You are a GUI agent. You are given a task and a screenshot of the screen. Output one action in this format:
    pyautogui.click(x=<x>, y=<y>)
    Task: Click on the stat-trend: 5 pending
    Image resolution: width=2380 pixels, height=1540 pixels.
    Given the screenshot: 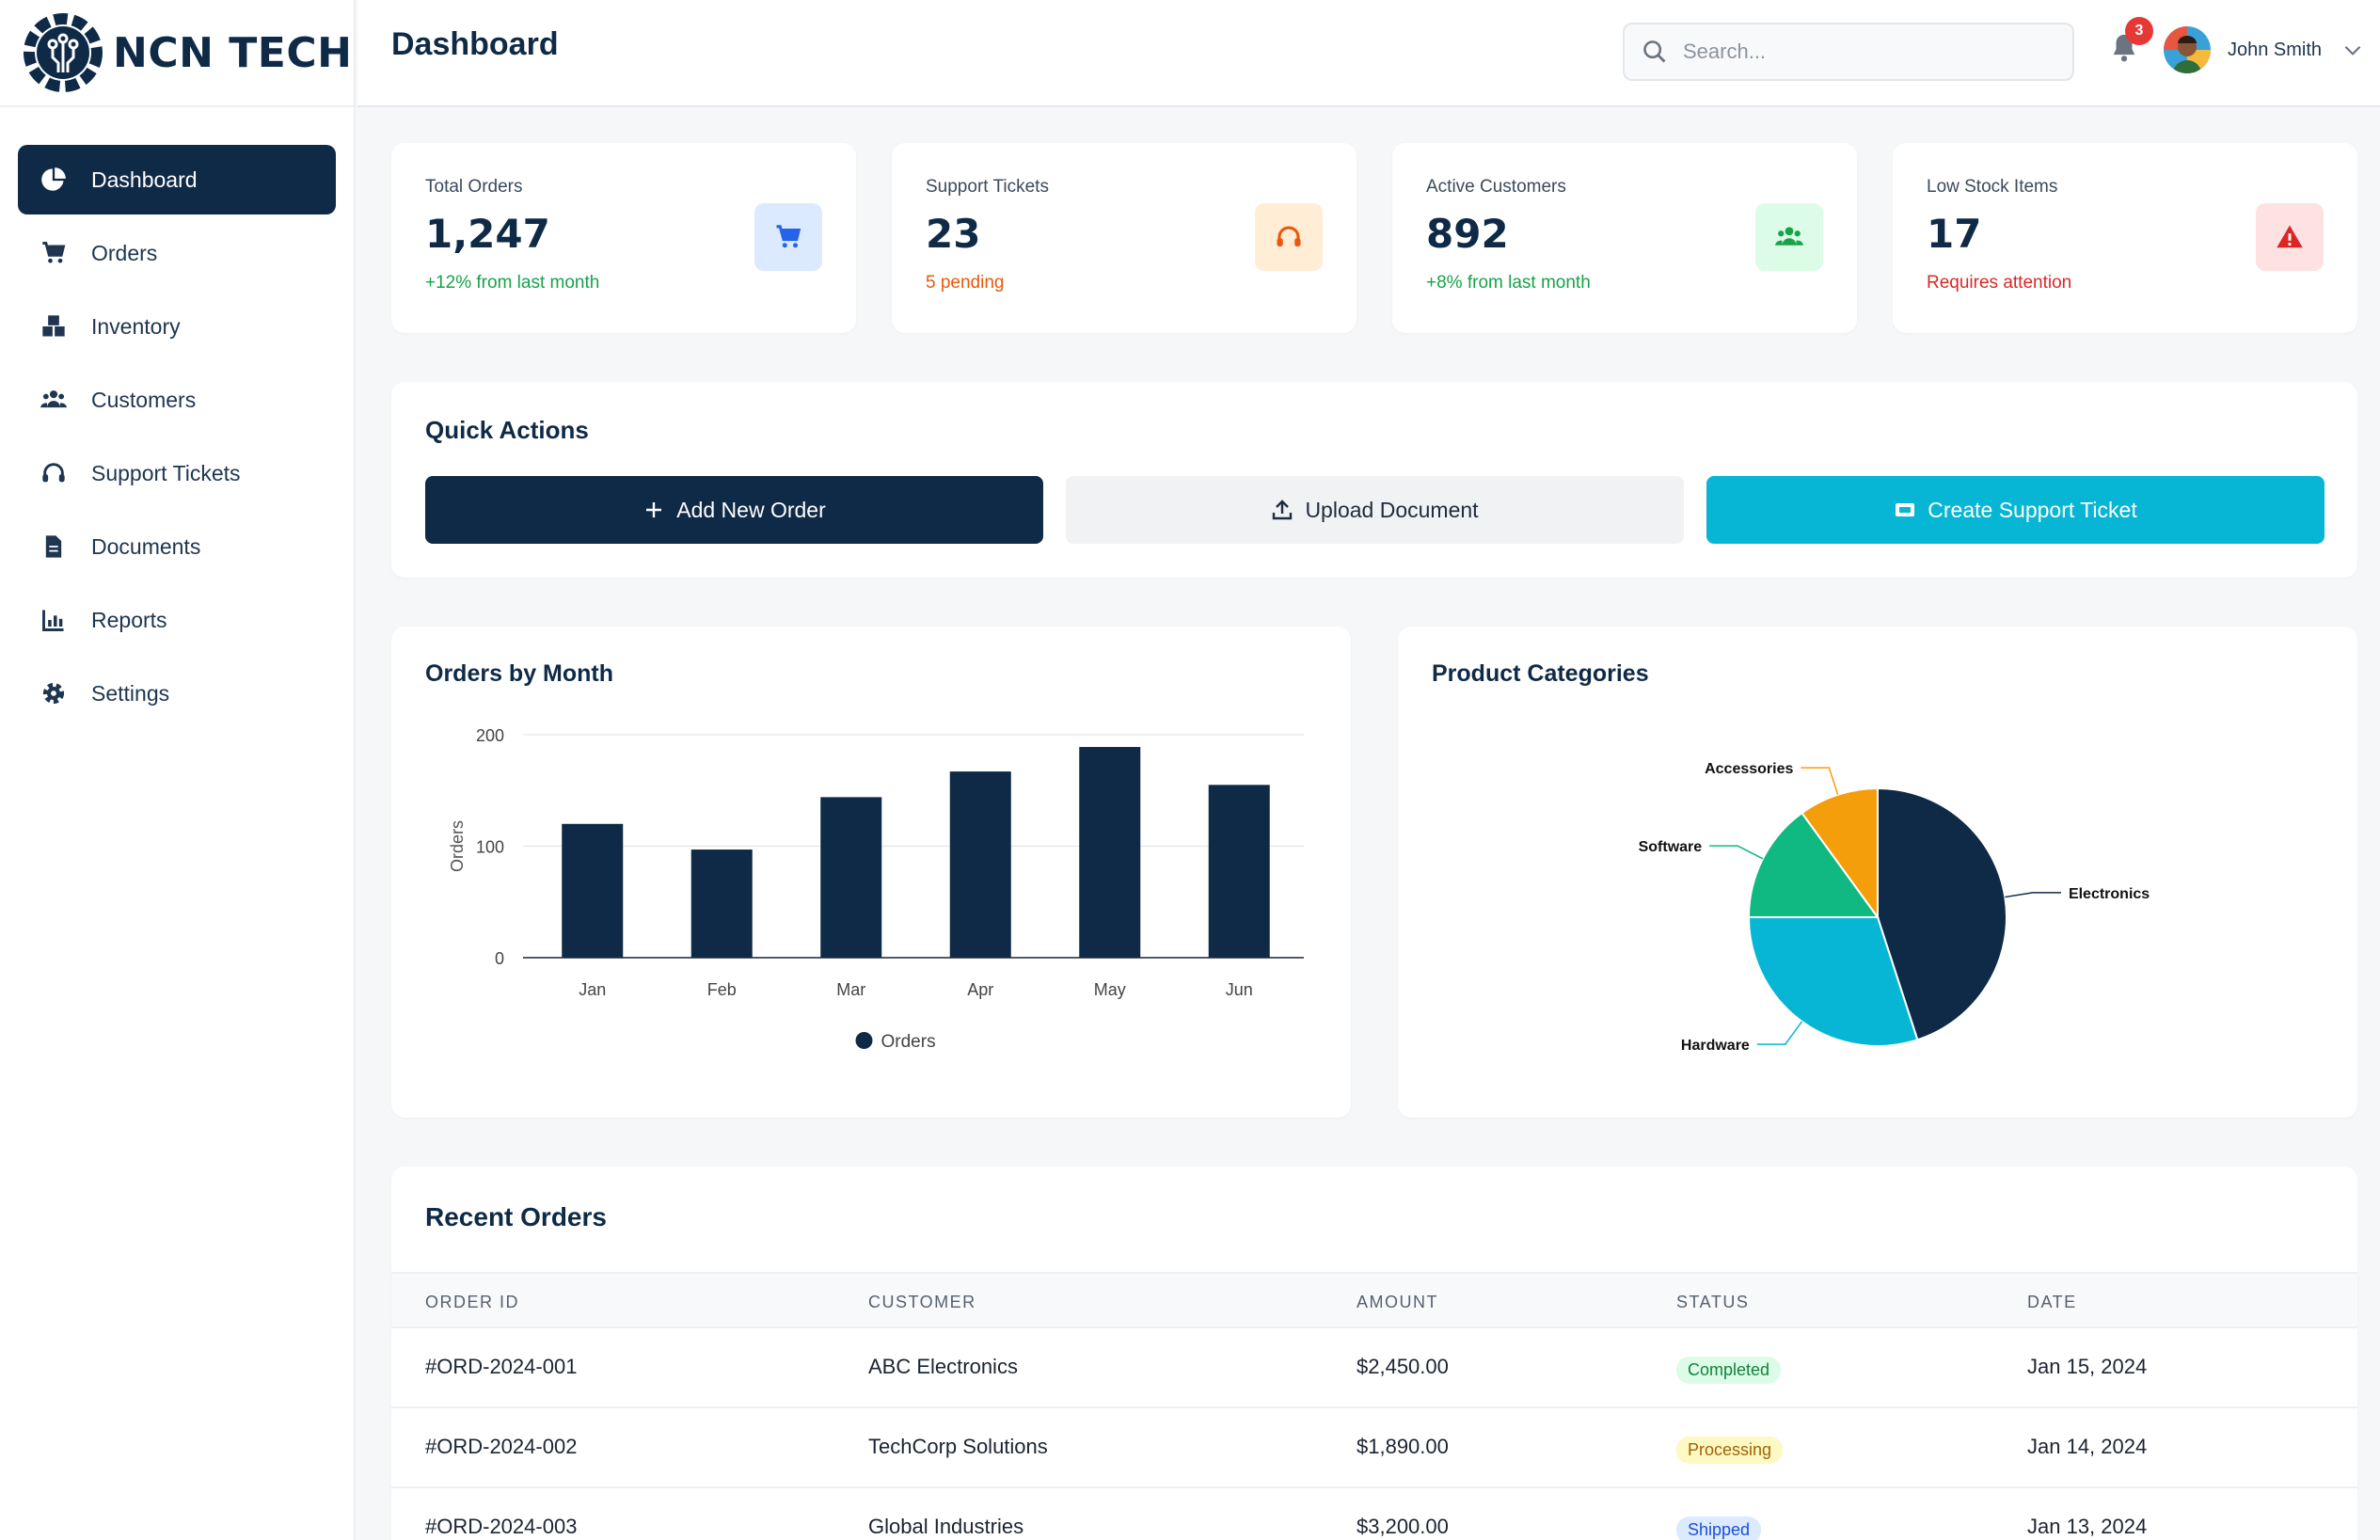 What is the action you would take?
    pyautogui.click(x=966, y=283)
    